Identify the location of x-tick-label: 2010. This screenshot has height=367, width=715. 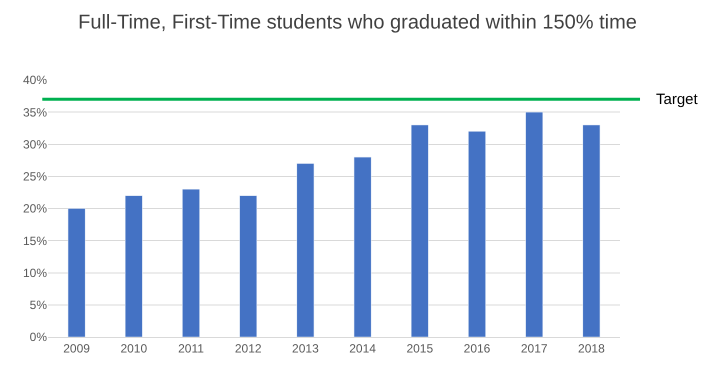
(134, 348).